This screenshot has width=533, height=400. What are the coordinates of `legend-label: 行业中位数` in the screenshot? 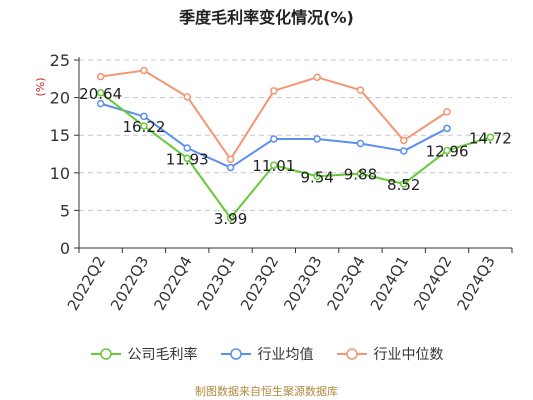 It's located at (408, 355).